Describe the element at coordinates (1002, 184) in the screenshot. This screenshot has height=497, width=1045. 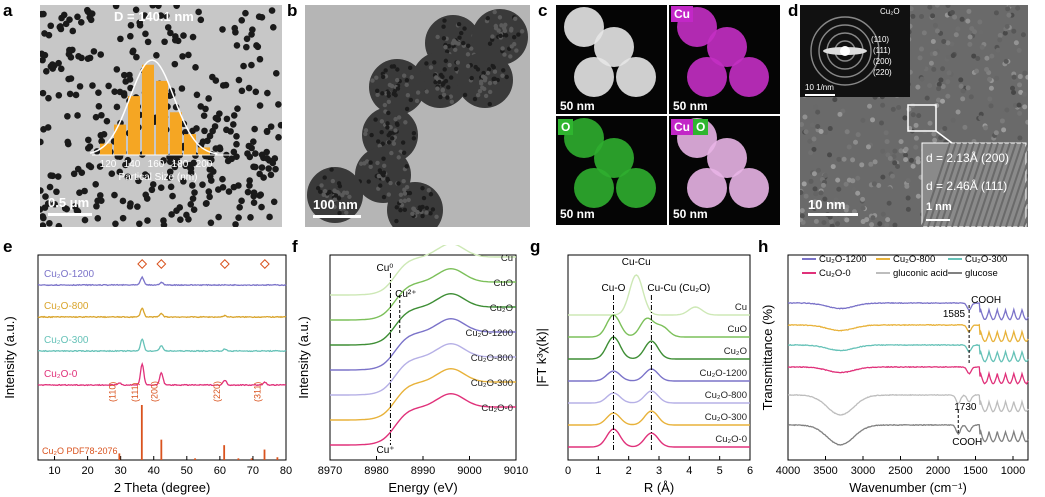
I see `lattice-fringe` at that location.